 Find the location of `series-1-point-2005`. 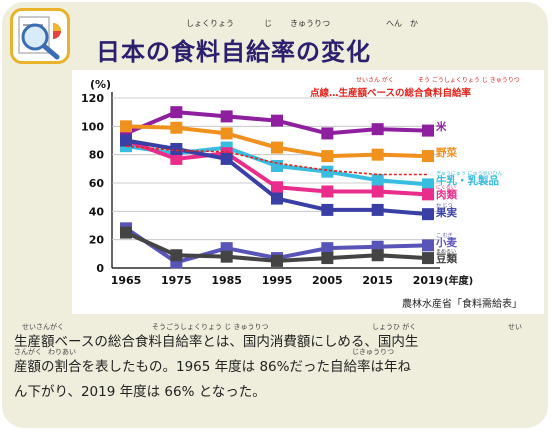

series-1-point-2005 is located at coordinates (327, 156).